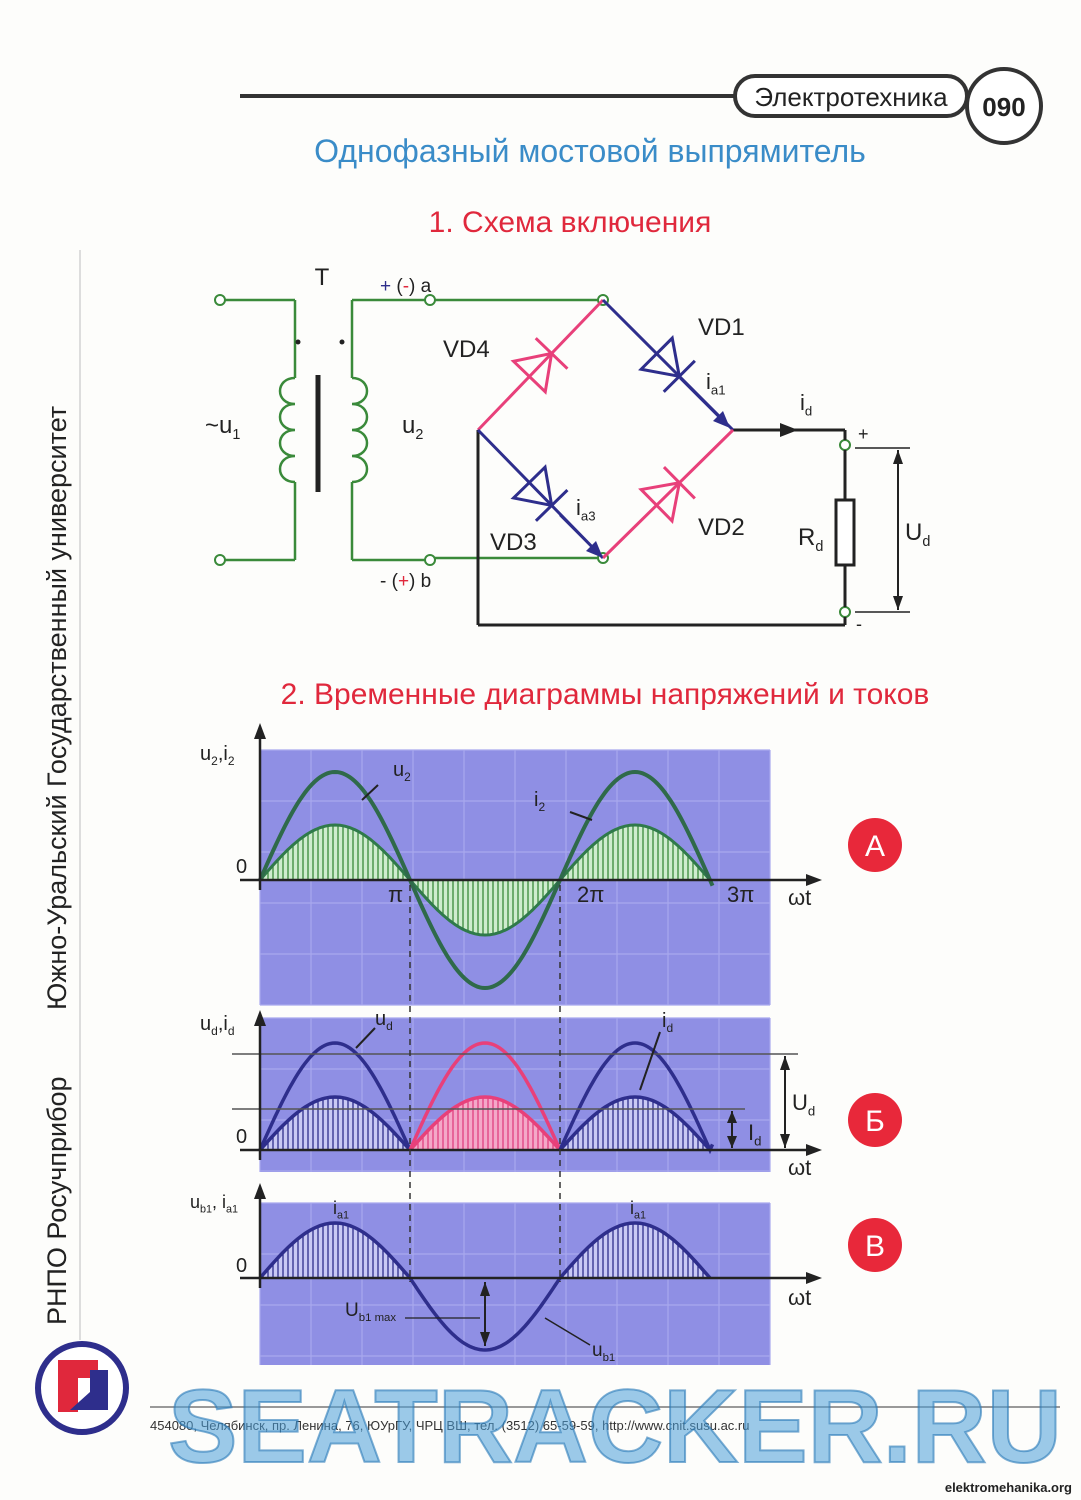 The height and width of the screenshot is (1500, 1081). I want to click on label-part: ,i, so click(223, 1024).